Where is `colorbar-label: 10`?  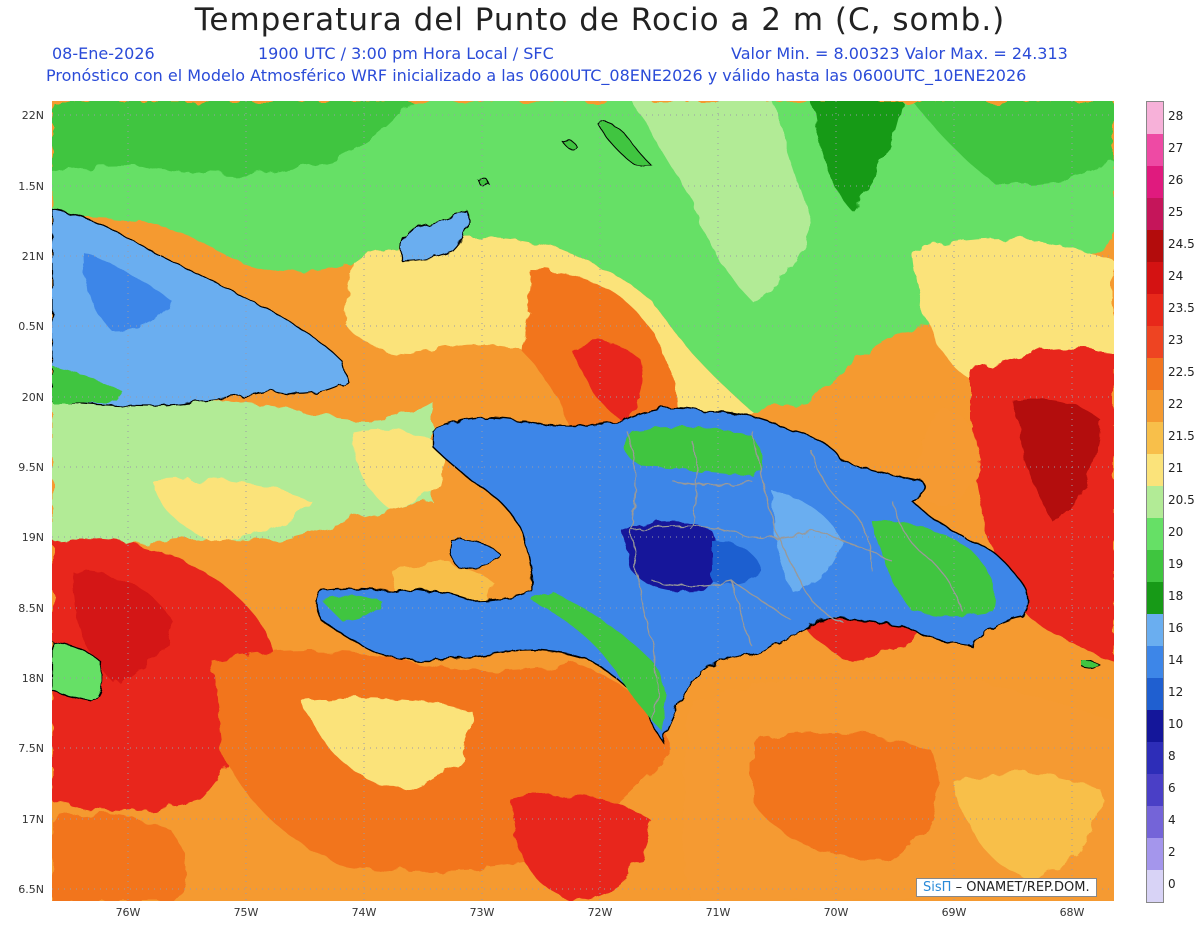 colorbar-label: 10 is located at coordinates (1176, 724).